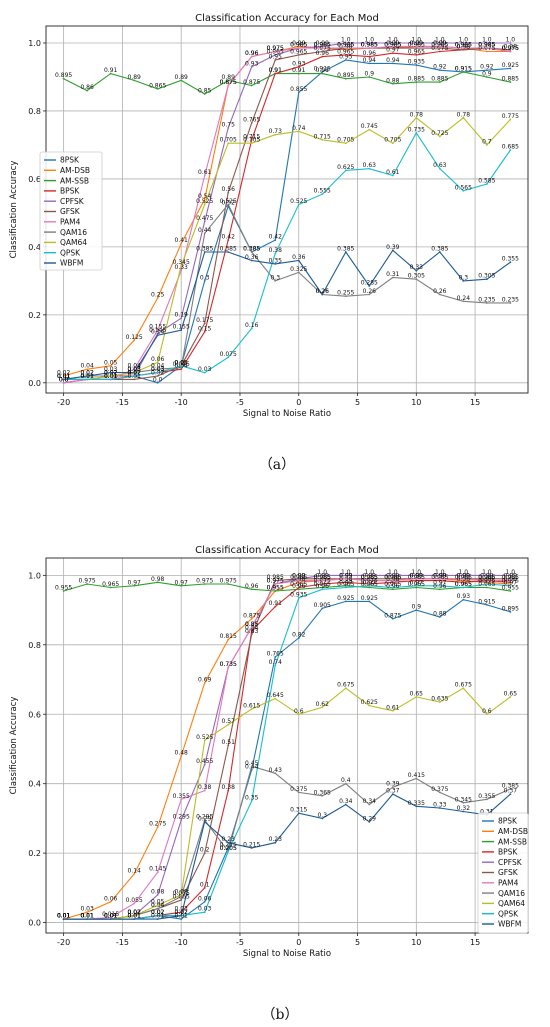 The image size is (550, 1027). Describe the element at coordinates (486, 181) in the screenshot. I see `data-label: 0.585` at that location.